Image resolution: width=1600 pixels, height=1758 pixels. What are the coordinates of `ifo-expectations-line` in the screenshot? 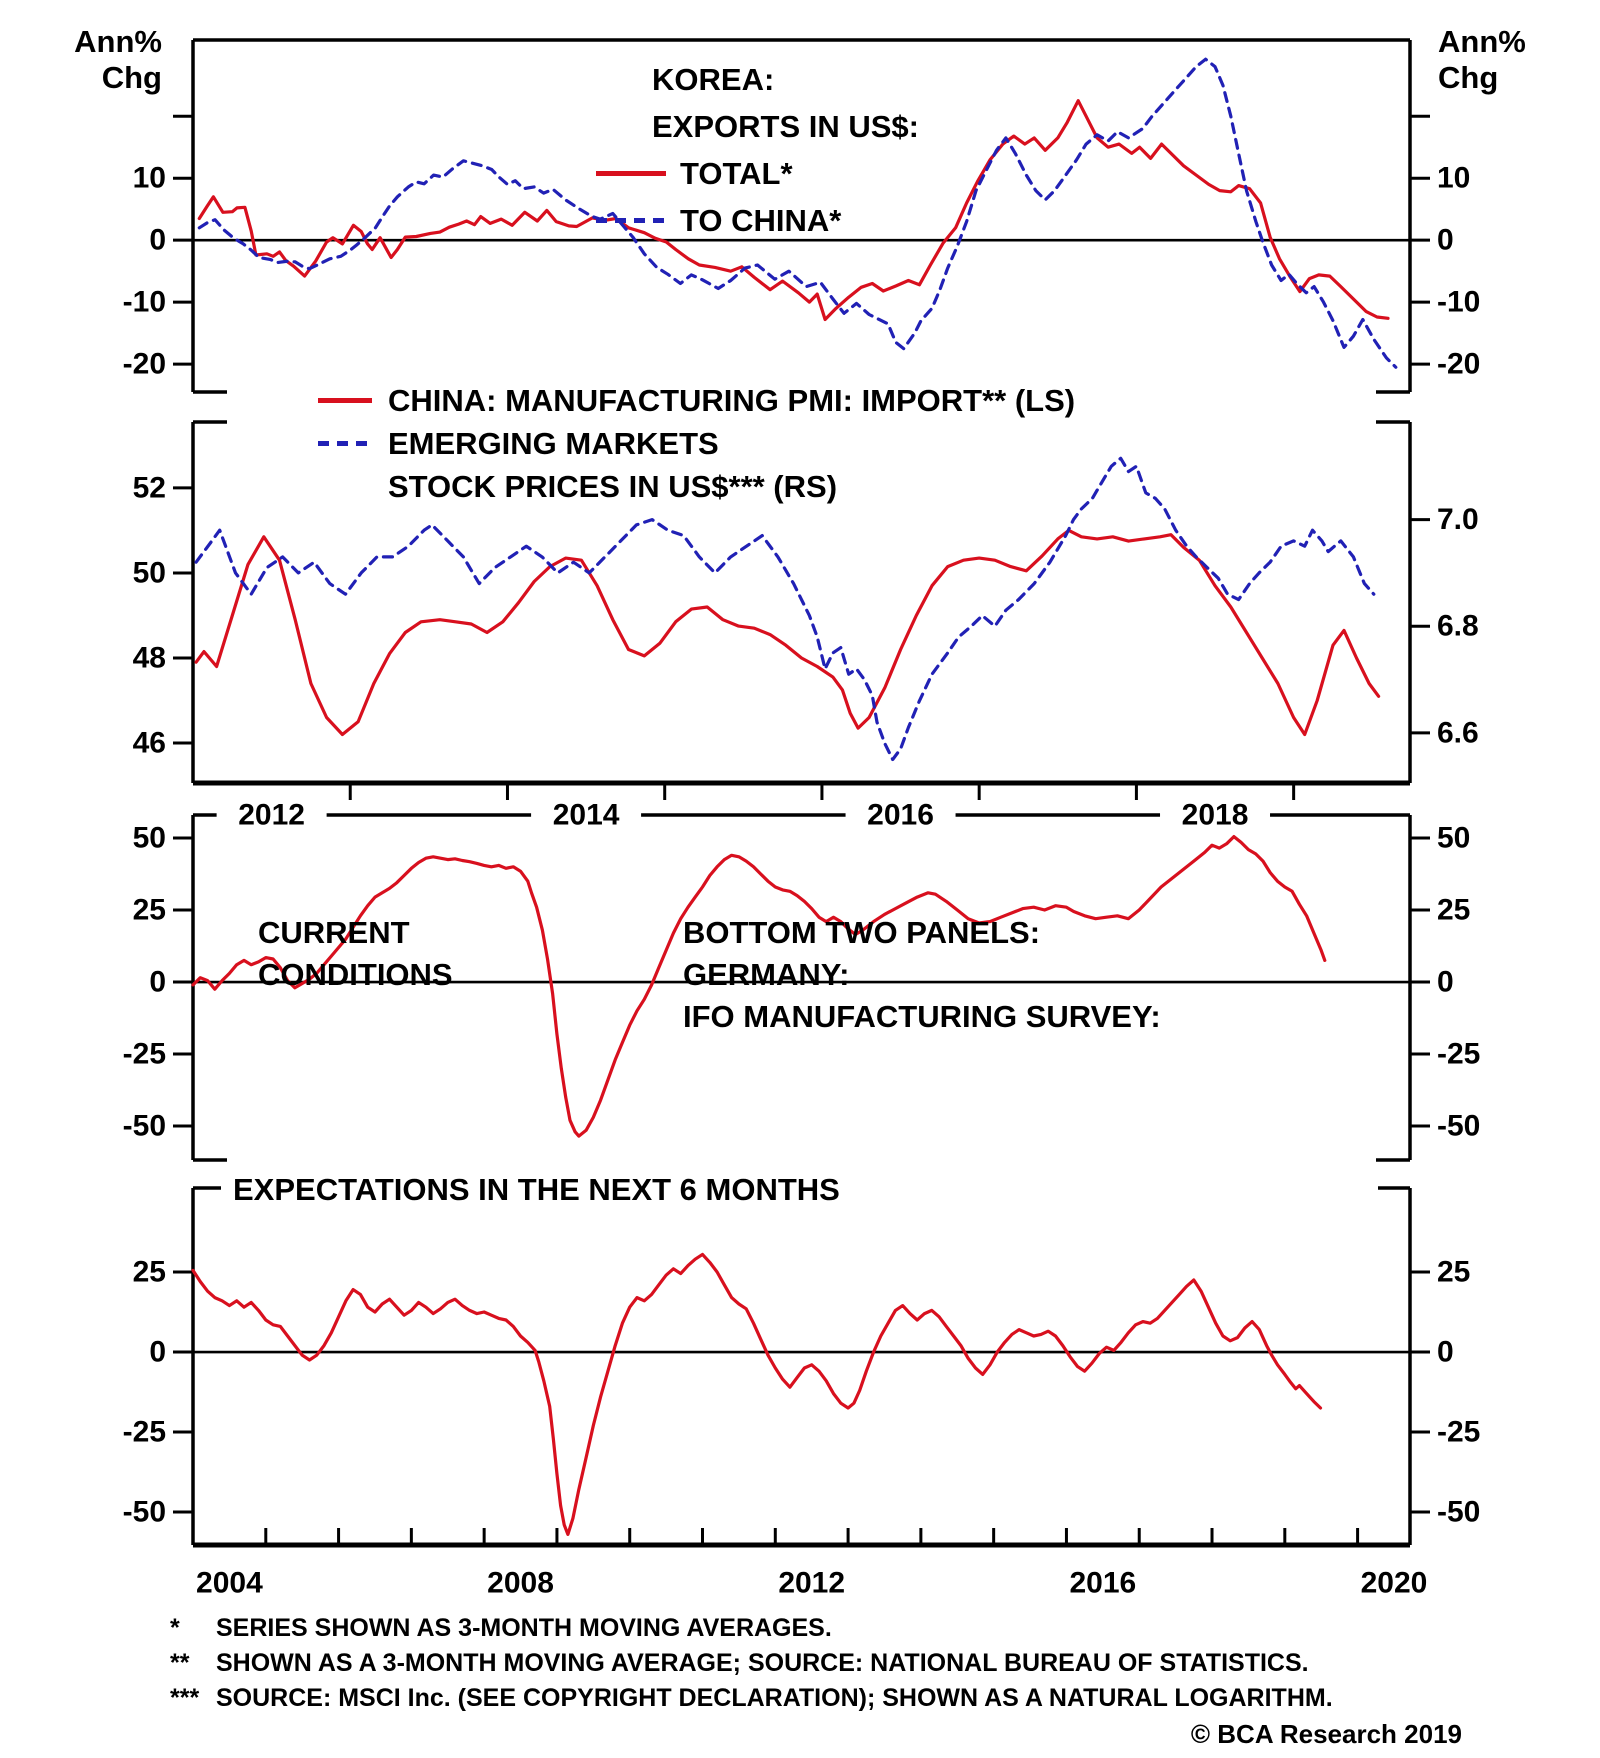 It's located at (757, 1394).